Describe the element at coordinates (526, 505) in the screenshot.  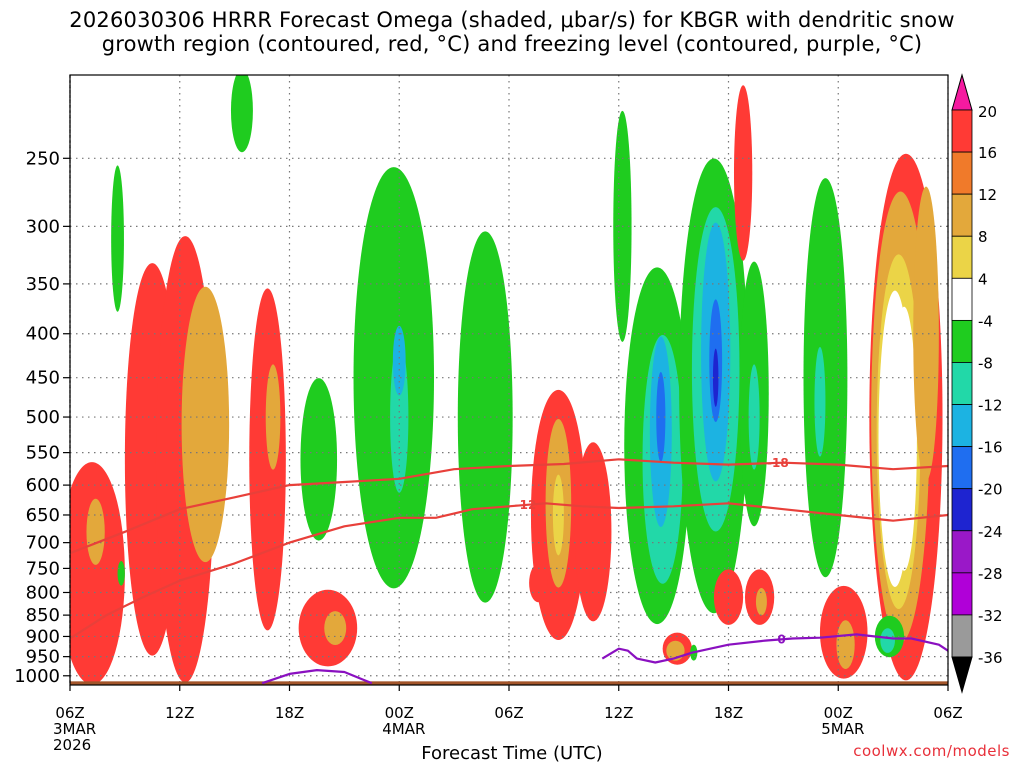
I see `contour-label: -12` at that location.